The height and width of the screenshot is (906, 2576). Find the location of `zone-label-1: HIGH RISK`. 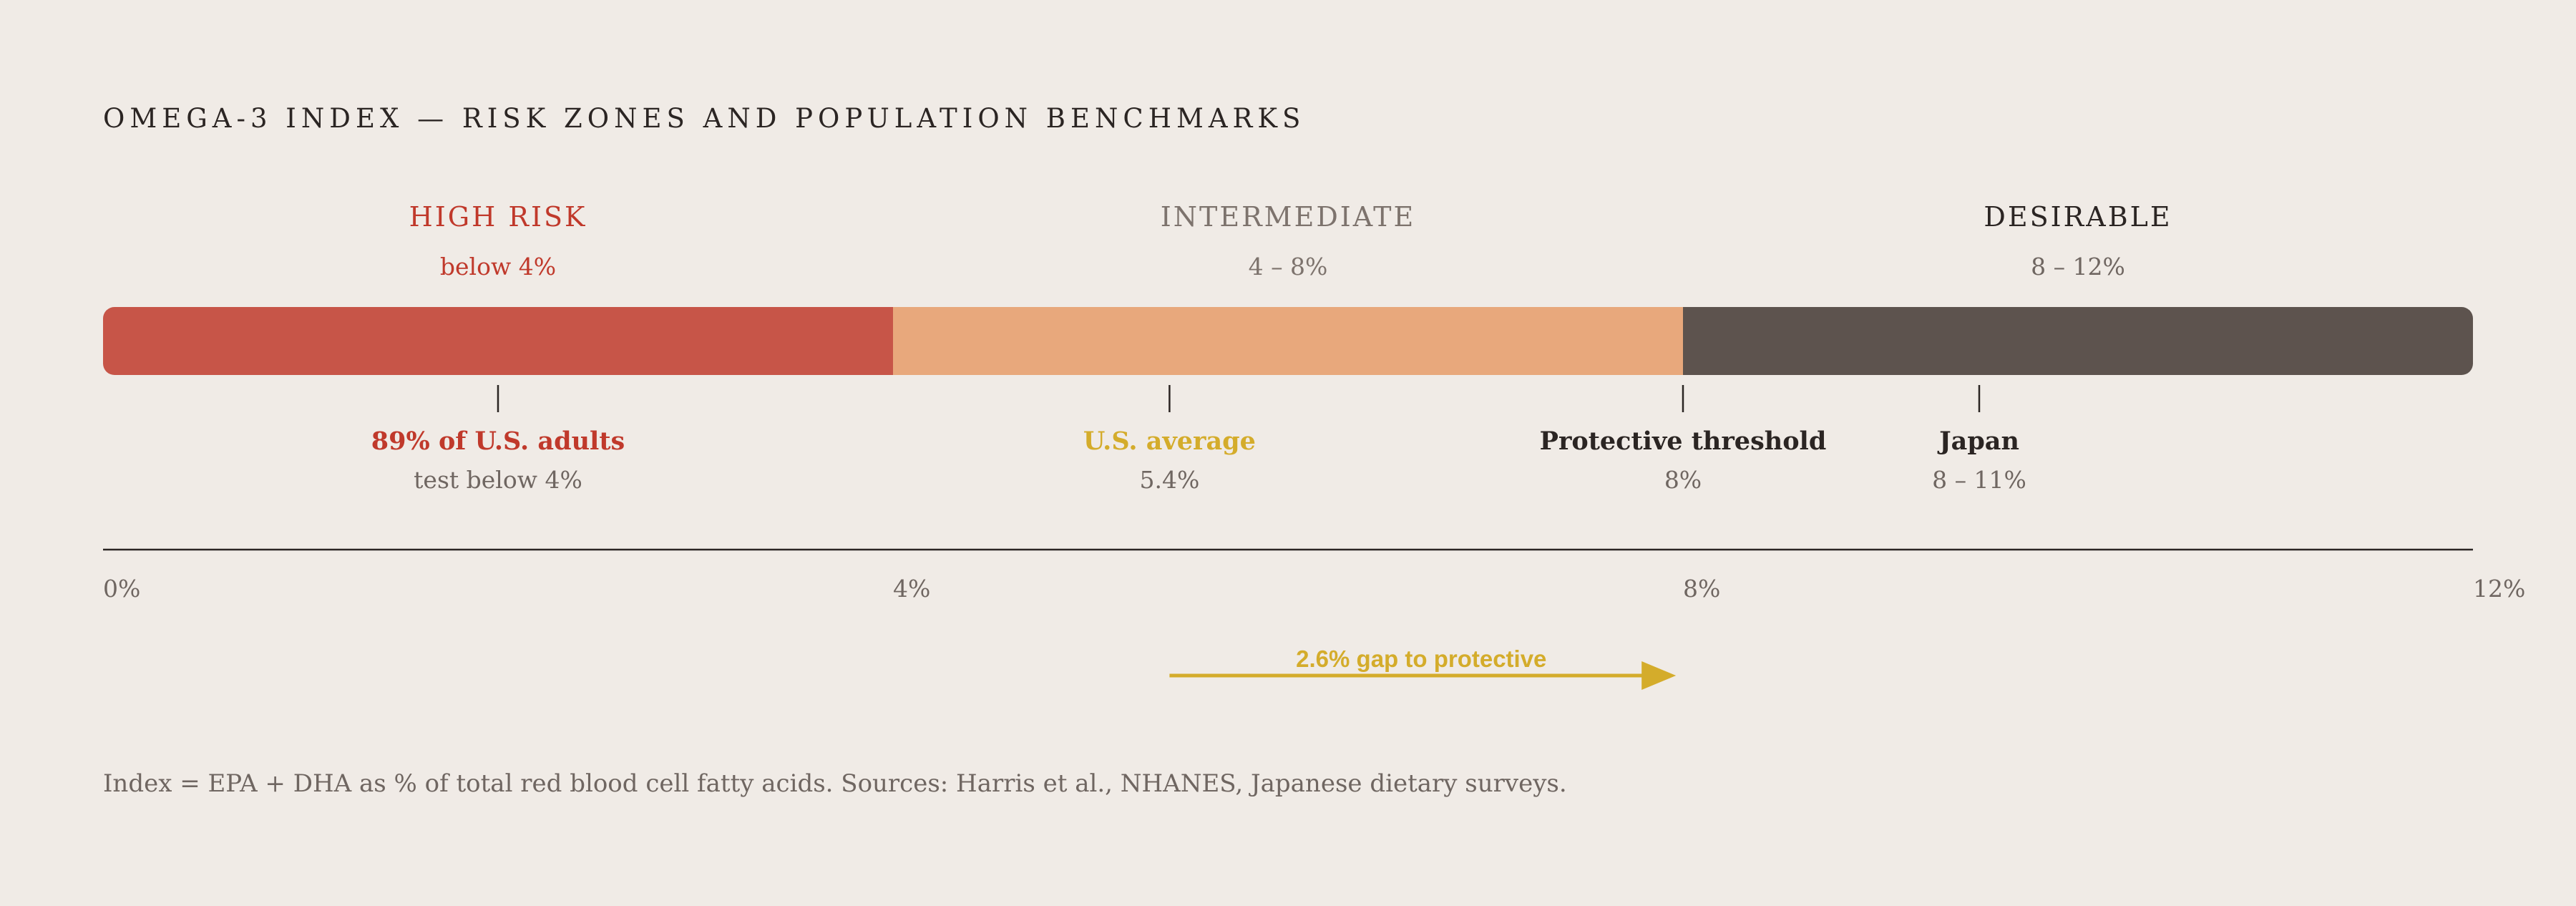

zone-label-1: HIGH RISK is located at coordinates (498, 217).